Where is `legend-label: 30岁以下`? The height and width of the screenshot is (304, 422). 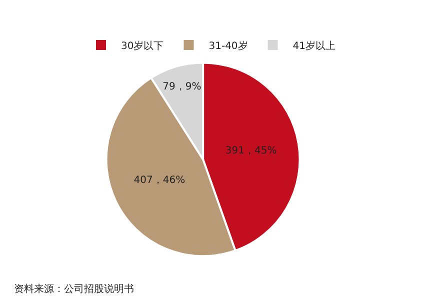 legend-label: 30岁以下 is located at coordinates (142, 46).